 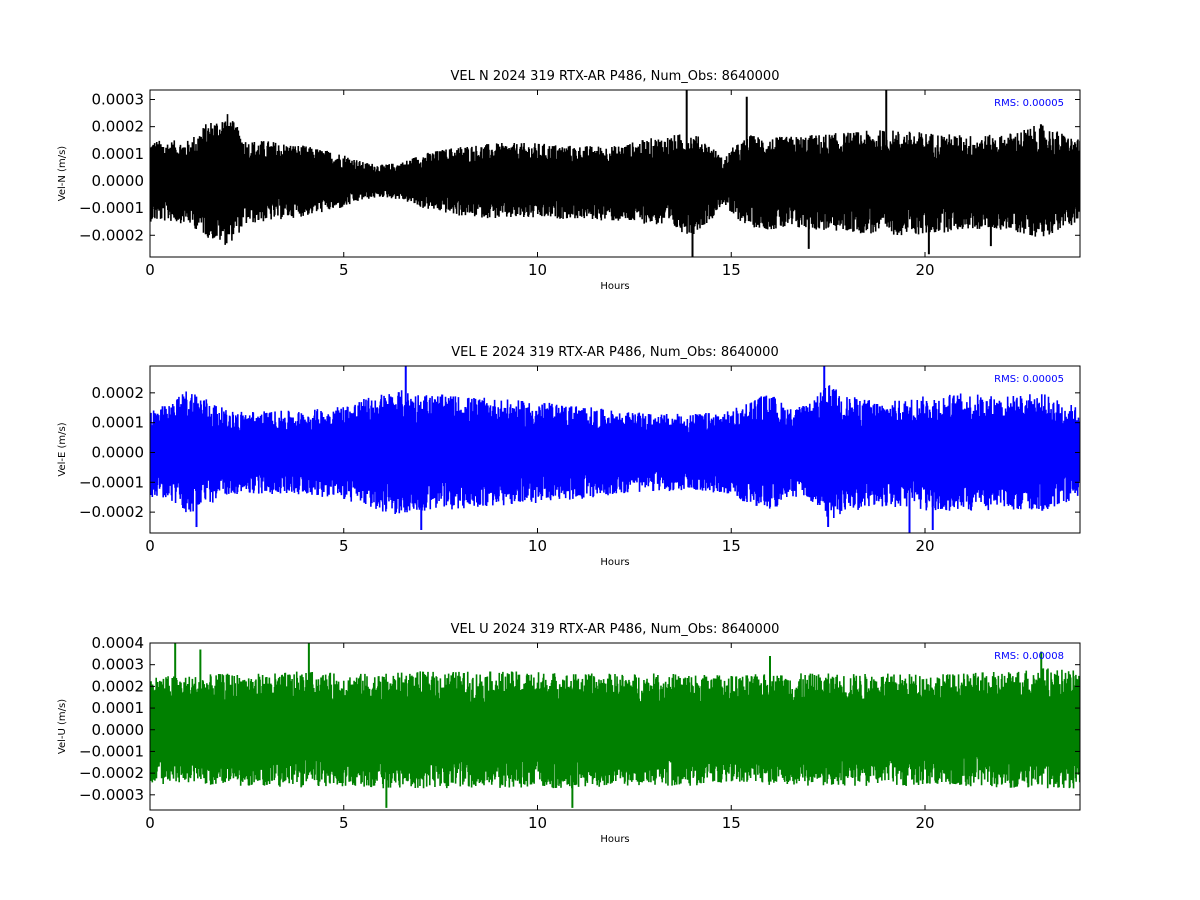 What do you see at coordinates (62, 173) in the screenshot?
I see `y-axis-label: Vel-N (m/s)` at bounding box center [62, 173].